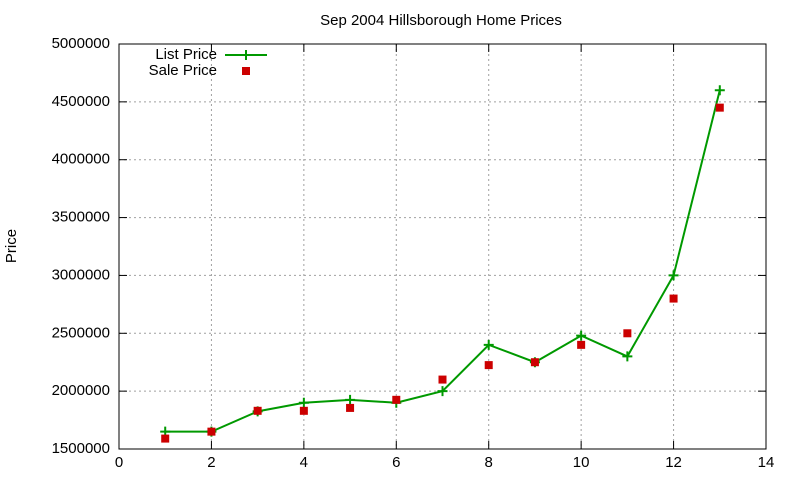  What do you see at coordinates (441, 20) in the screenshot?
I see `chart-title: Sep 2004 Hillsborough Home Prices` at bounding box center [441, 20].